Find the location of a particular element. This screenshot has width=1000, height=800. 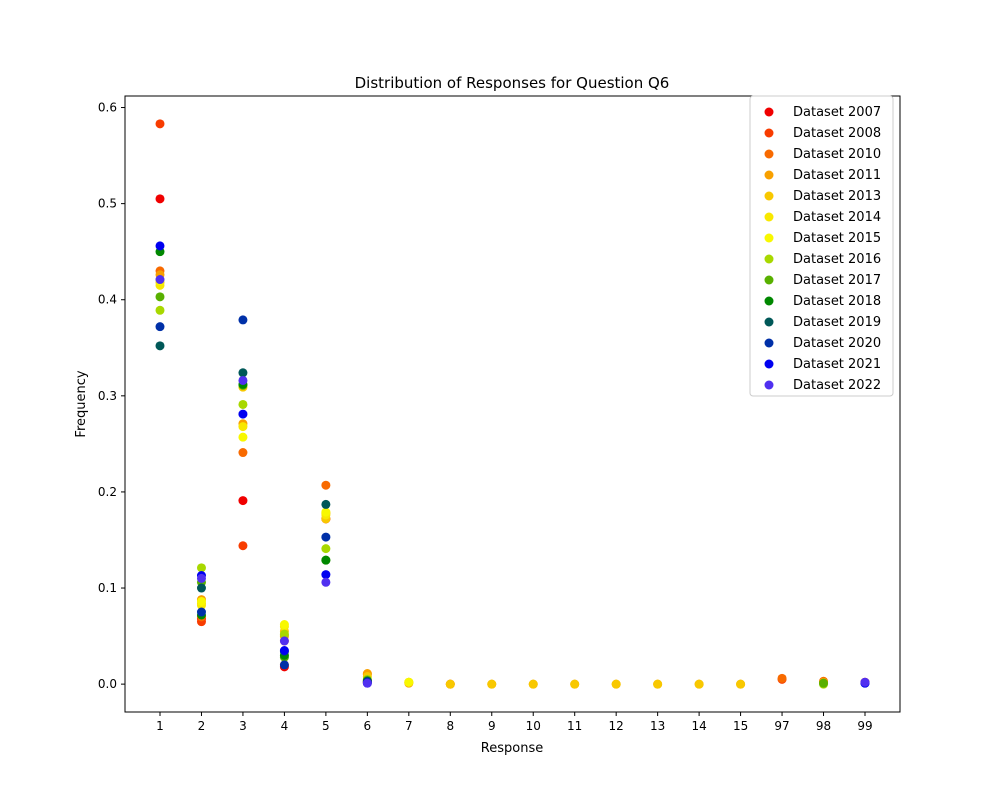

y-tick-label: 0.5 is located at coordinates (107, 204).